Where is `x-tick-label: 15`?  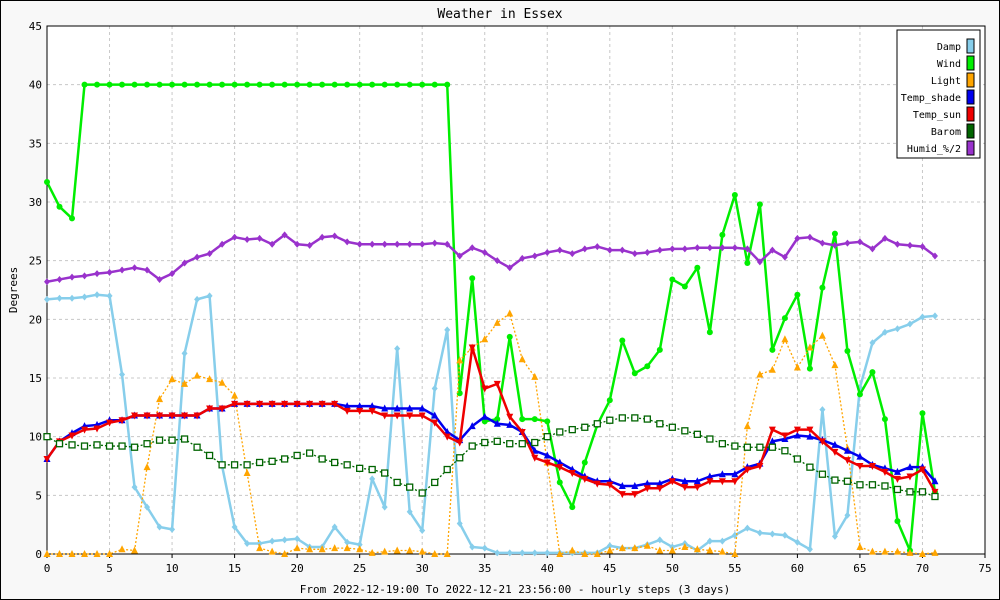
x-tick-label: 15 is located at coordinates (234, 568).